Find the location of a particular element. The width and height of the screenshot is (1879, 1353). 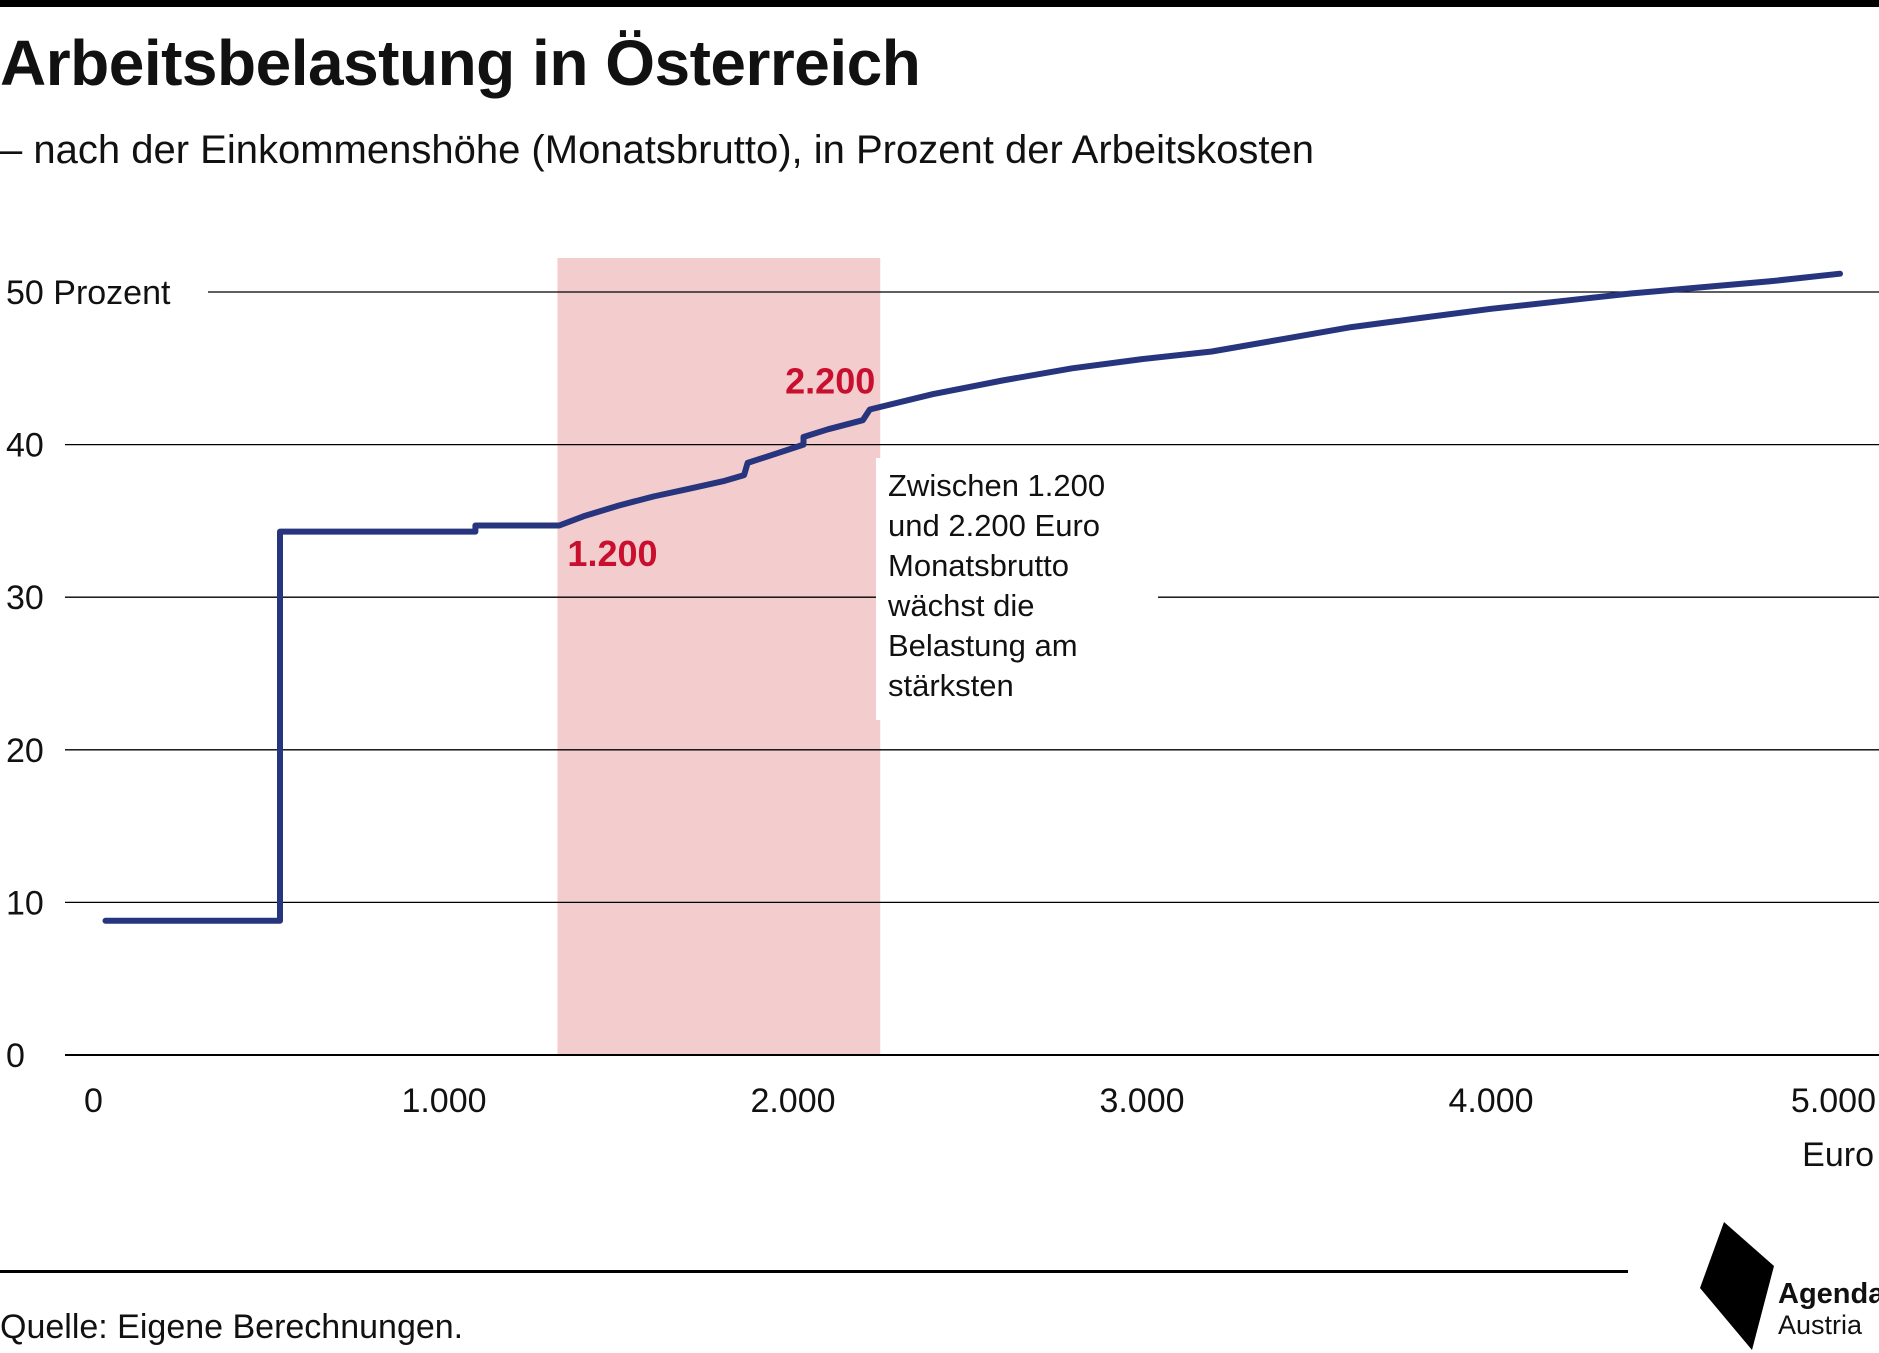

agenda-austria-logo-icon is located at coordinates (1737, 1286).